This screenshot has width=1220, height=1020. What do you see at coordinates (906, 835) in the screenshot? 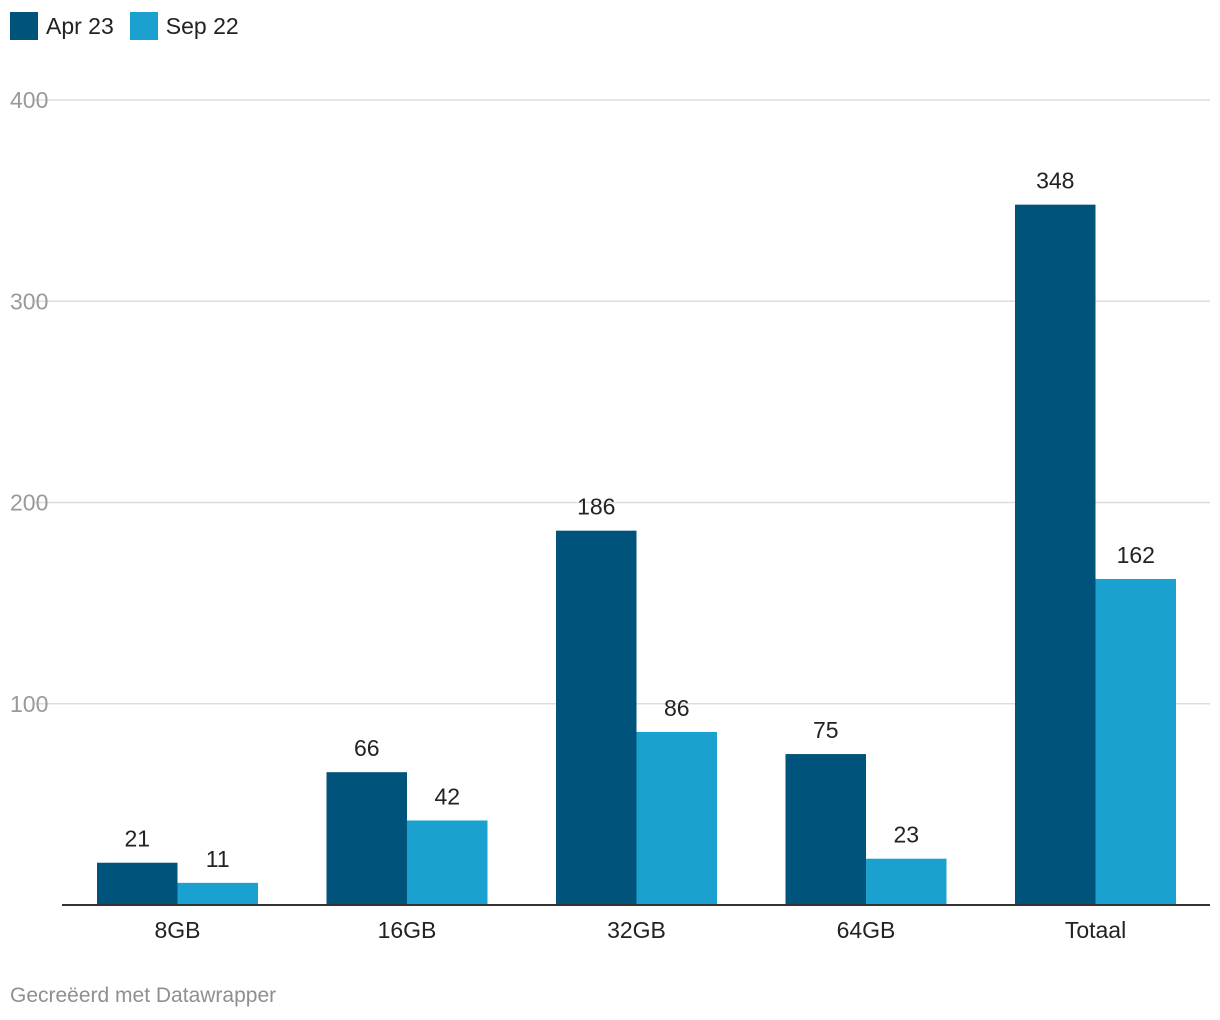
I see `data-label: 23` at bounding box center [906, 835].